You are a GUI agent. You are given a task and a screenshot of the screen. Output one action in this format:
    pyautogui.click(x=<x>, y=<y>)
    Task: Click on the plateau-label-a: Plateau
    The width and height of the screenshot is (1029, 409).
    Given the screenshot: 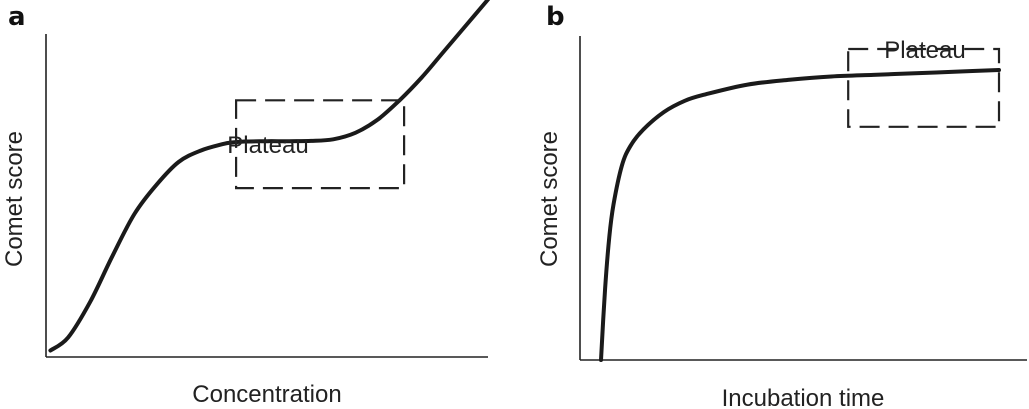 What is the action you would take?
    pyautogui.click(x=267, y=145)
    